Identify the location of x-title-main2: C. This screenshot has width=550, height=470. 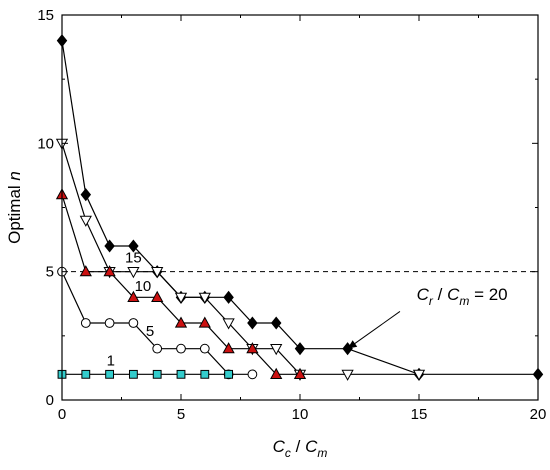
(311, 446).